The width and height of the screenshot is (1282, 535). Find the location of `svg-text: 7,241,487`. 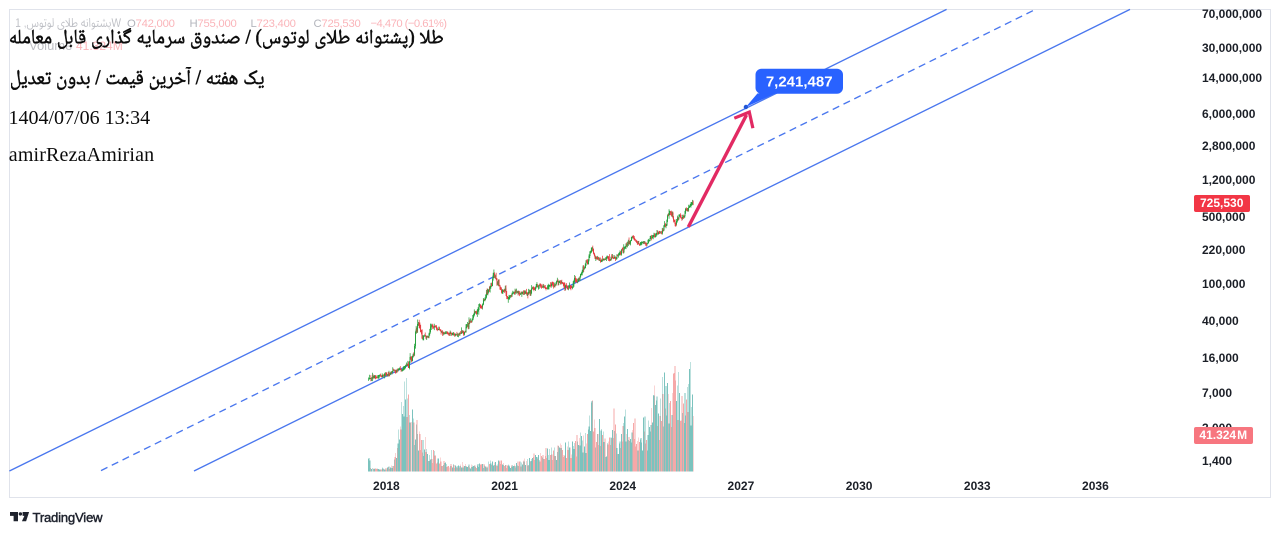

svg-text: 7,241,487 is located at coordinates (799, 82).